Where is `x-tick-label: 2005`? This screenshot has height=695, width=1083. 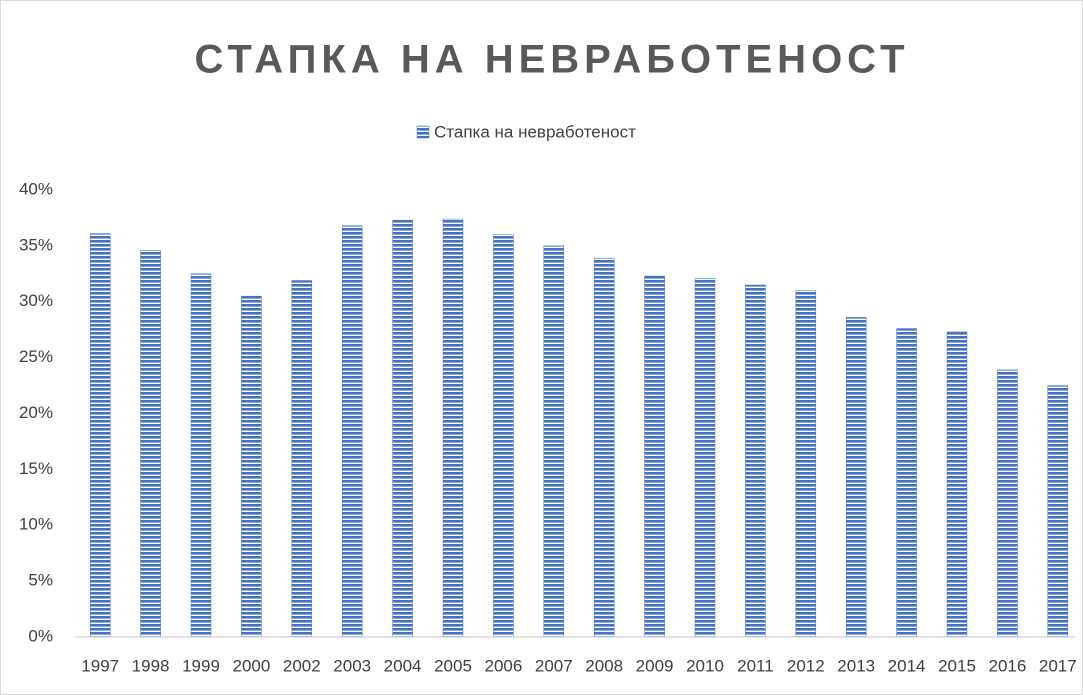 x-tick-label: 2005 is located at coordinates (453, 665).